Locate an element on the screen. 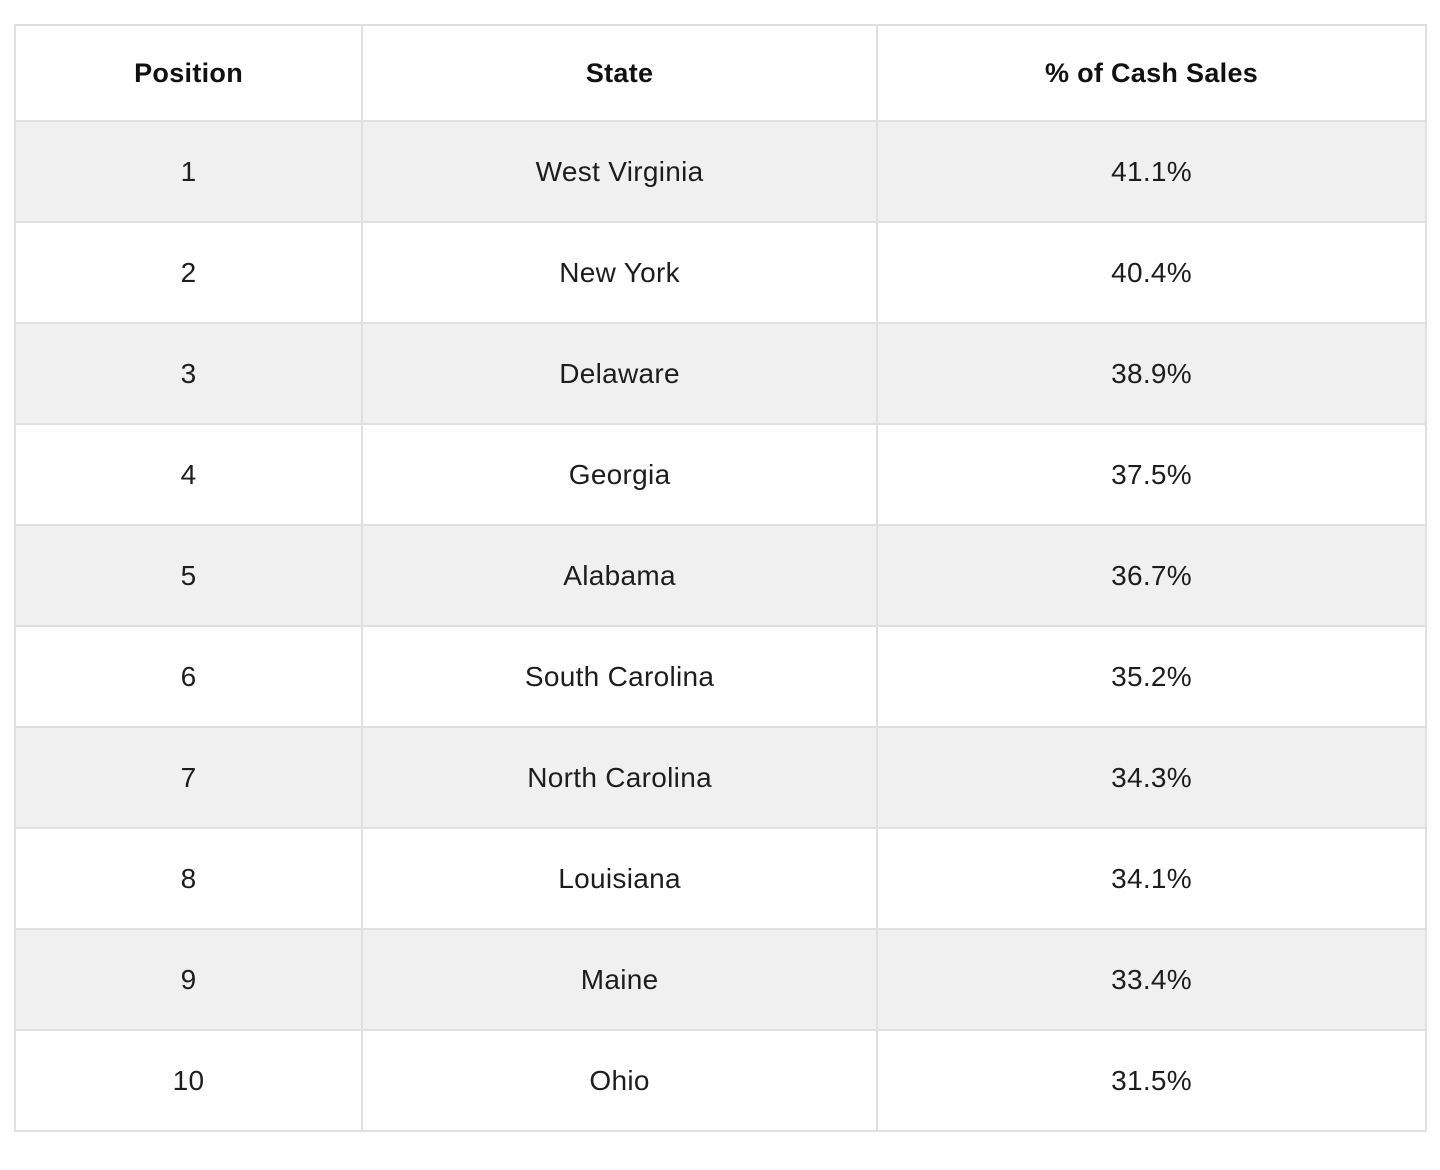  cell-position: 1 is located at coordinates (188, 171).